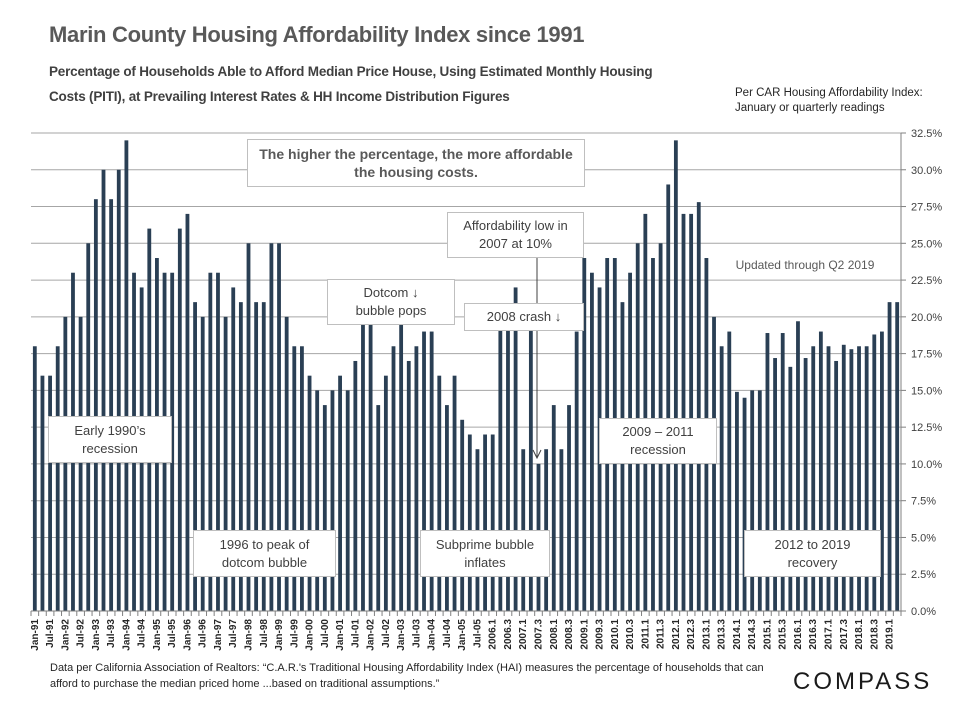 The image size is (960, 720). What do you see at coordinates (65, 635) in the screenshot?
I see `x-tick-label: Jan-92` at bounding box center [65, 635].